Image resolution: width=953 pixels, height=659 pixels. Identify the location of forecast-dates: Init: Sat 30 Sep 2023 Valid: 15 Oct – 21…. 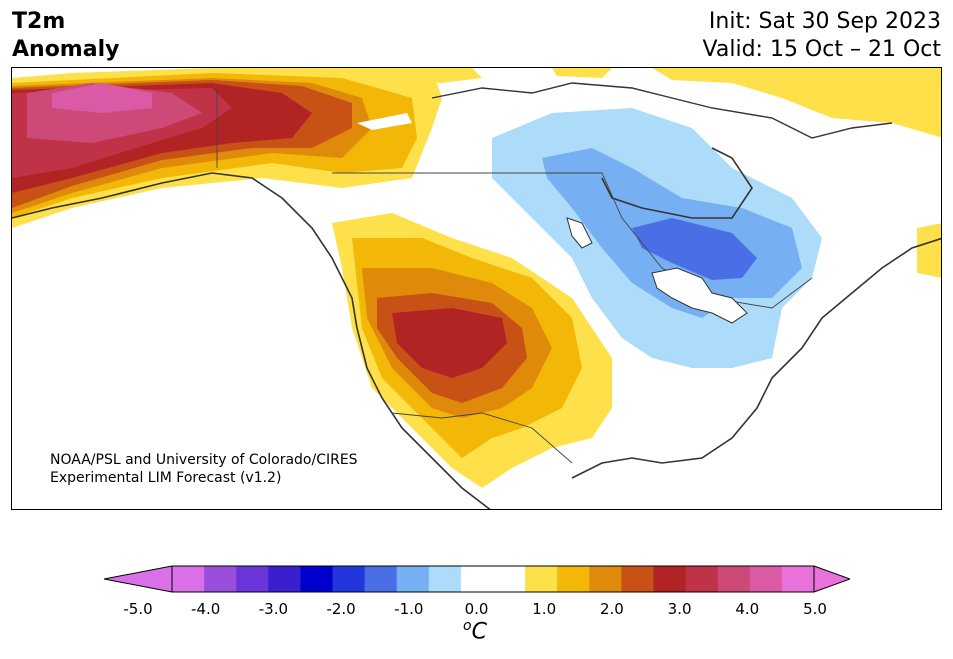
(822, 36).